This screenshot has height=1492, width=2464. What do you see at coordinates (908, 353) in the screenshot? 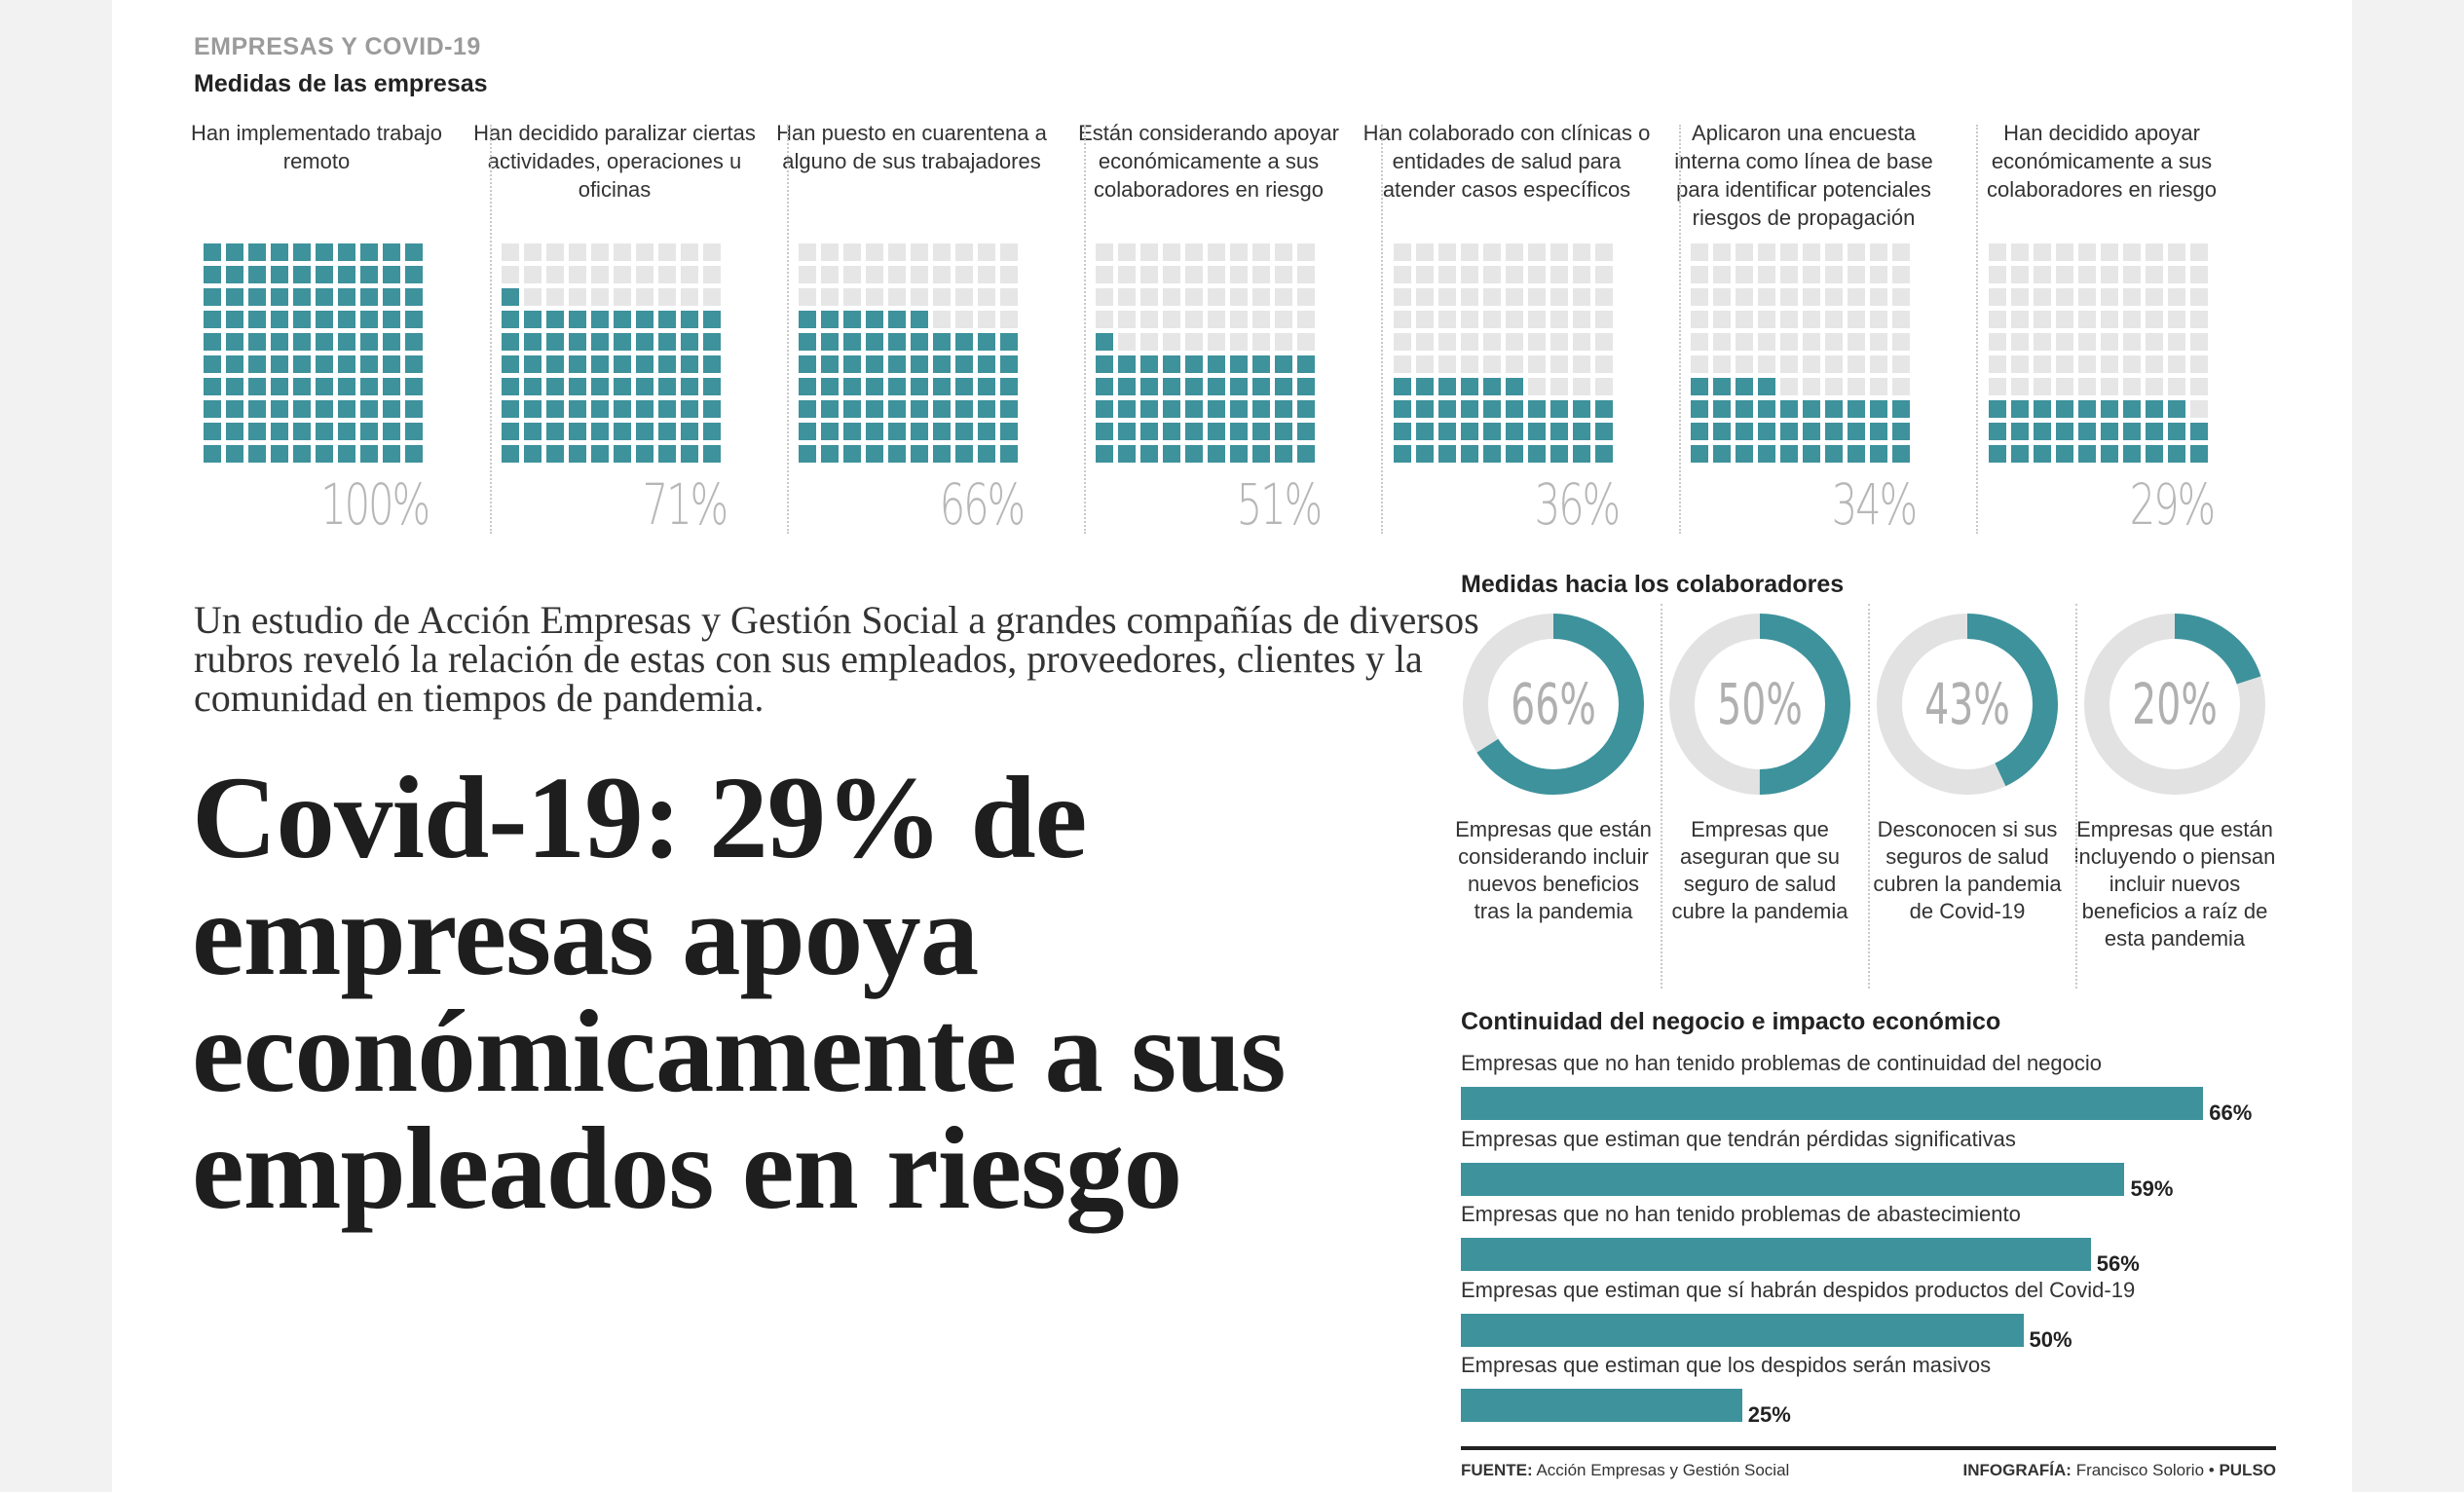
I see `waffle-grid` at bounding box center [908, 353].